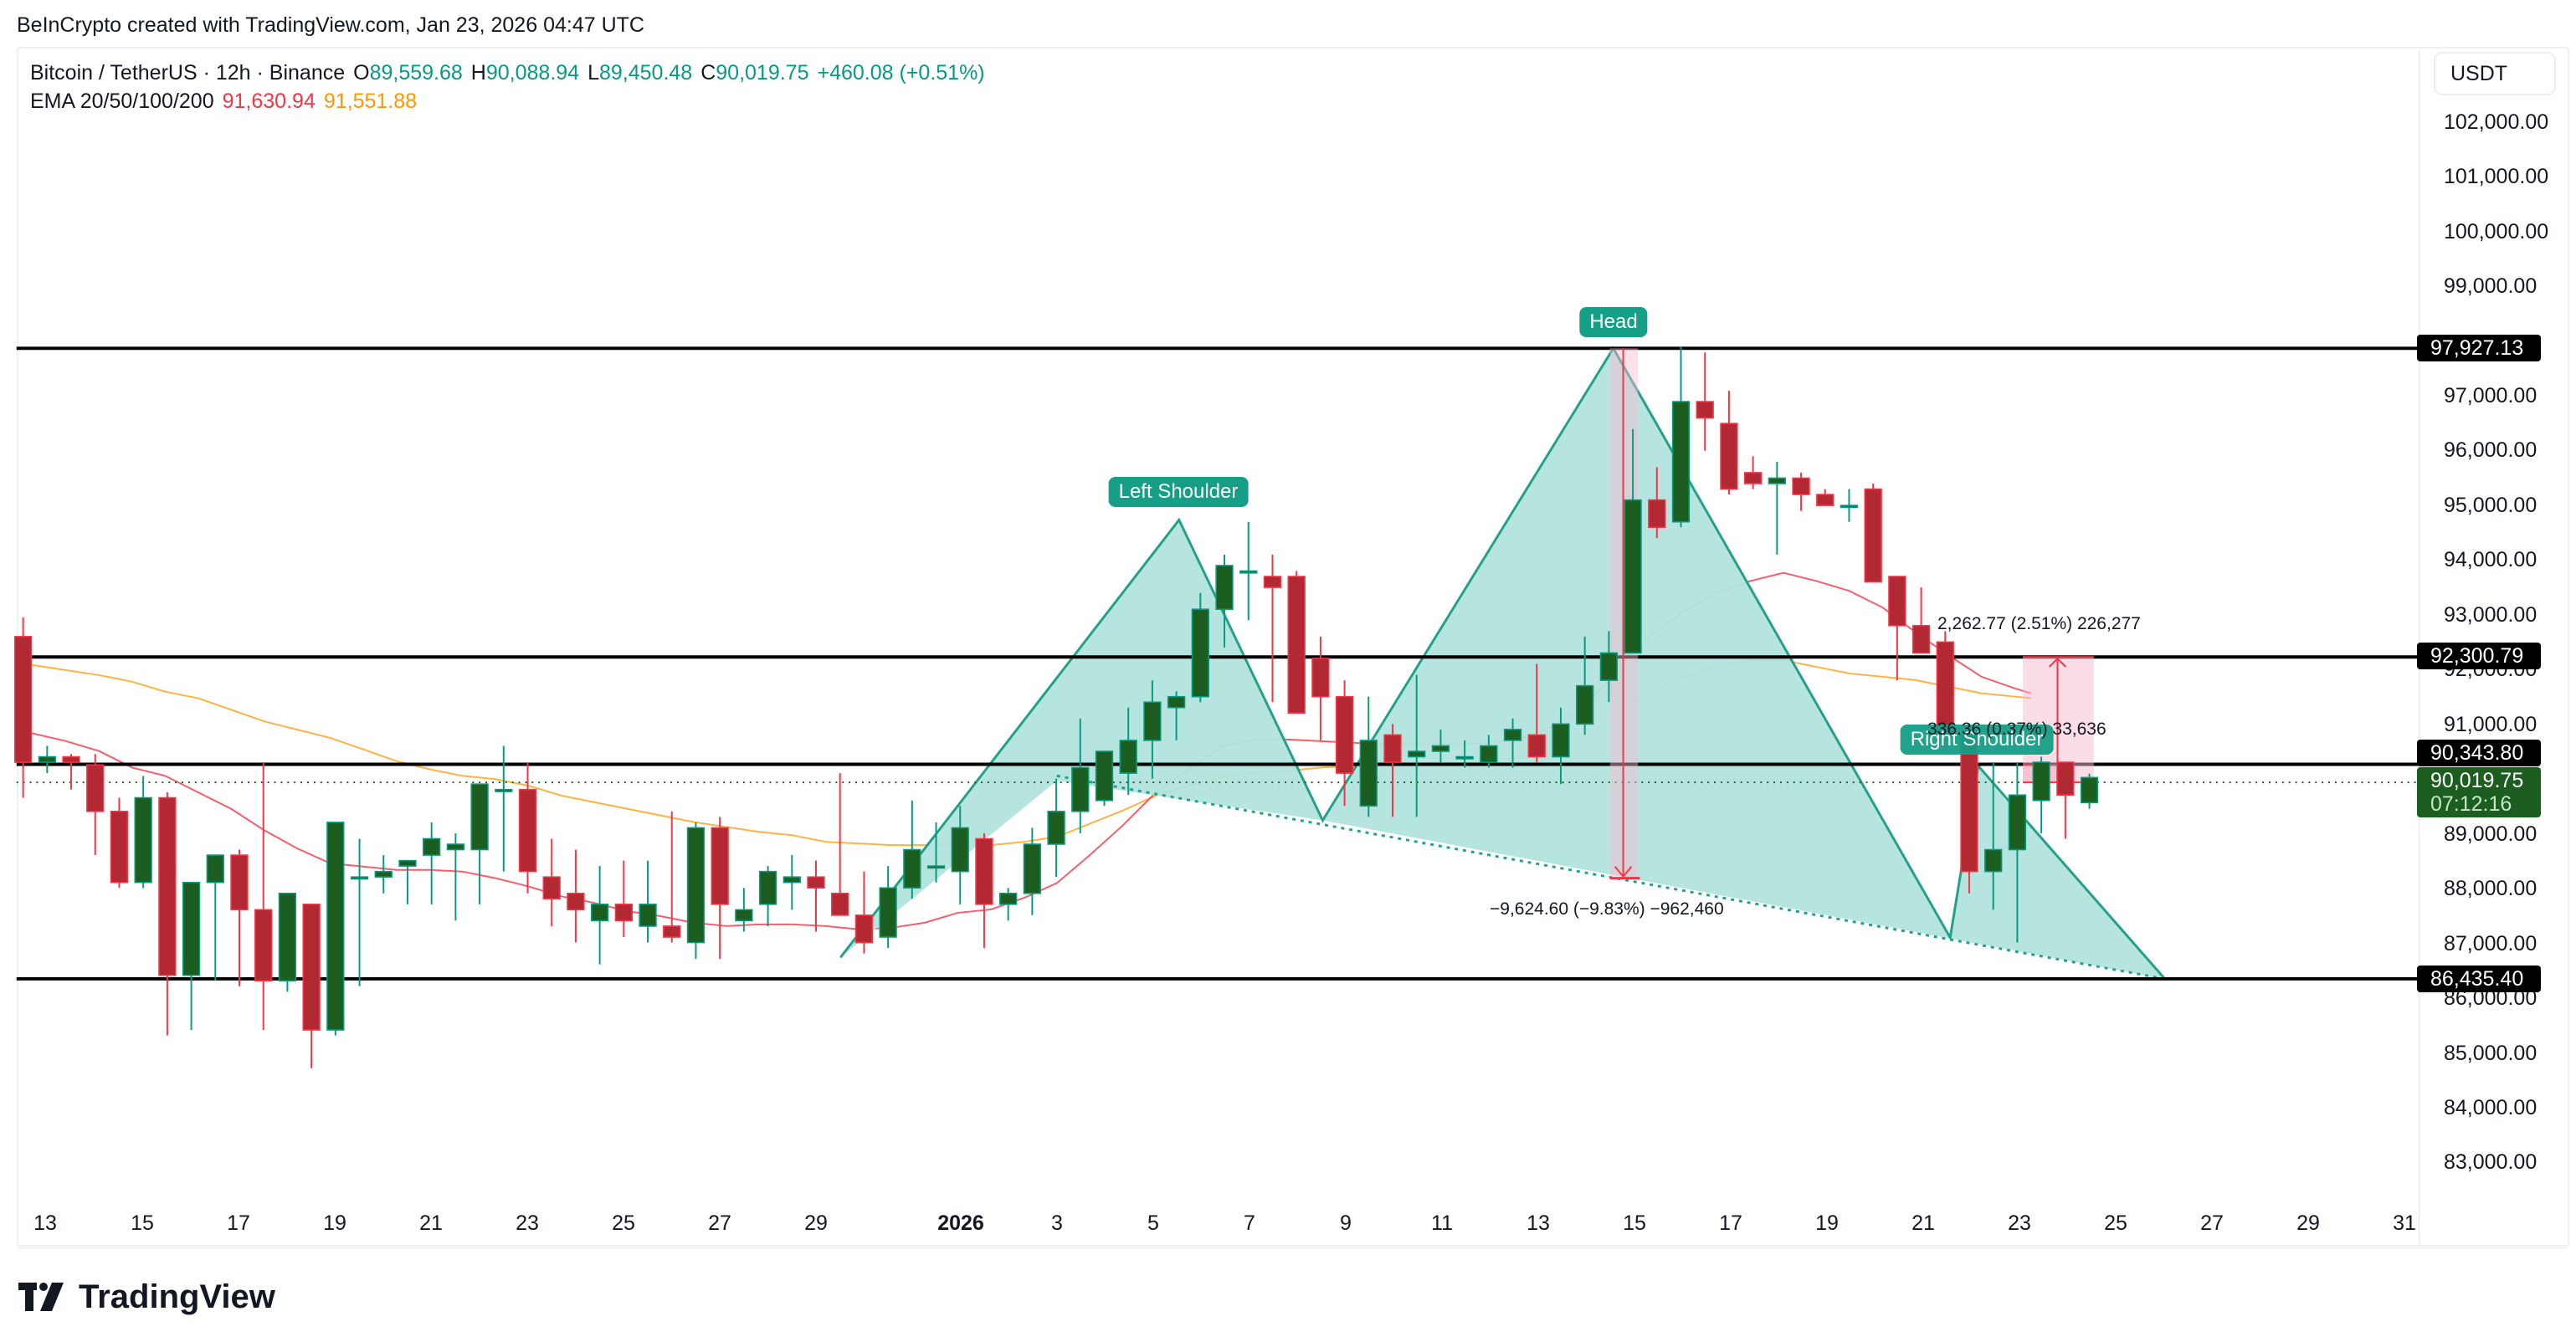  Describe the element at coordinates (1613, 322) in the screenshot. I see `head-label: Head` at that location.